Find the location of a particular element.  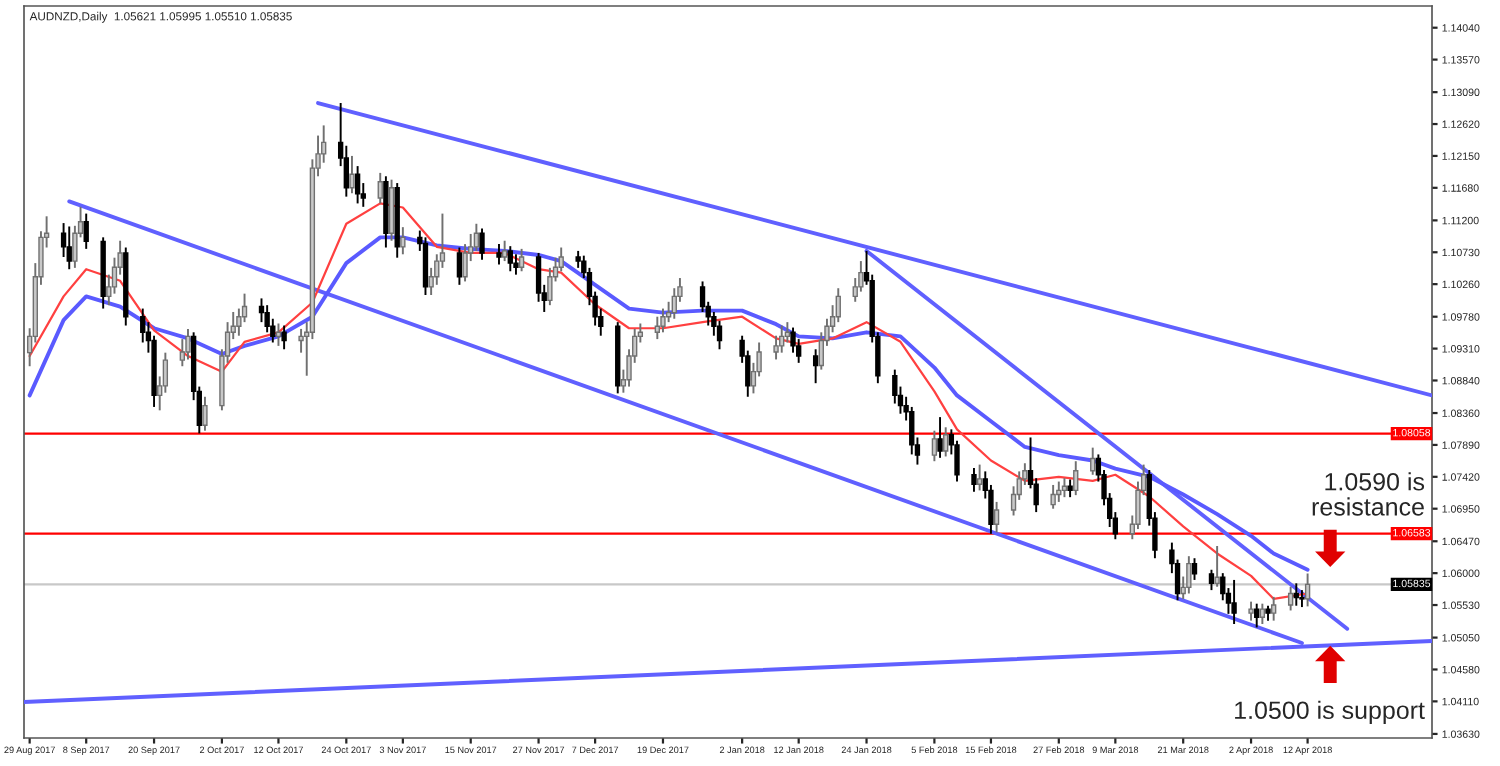

annotation: 1.0500 is support is located at coordinates (1330, 712).